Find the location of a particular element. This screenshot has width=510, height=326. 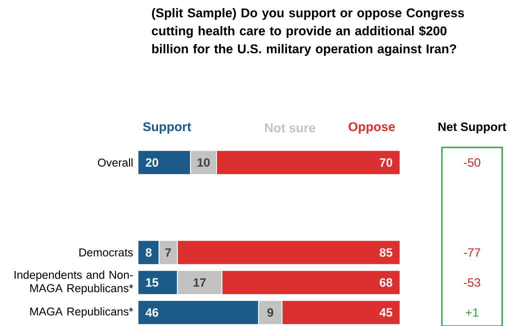

data-label: 17 is located at coordinates (200, 282).